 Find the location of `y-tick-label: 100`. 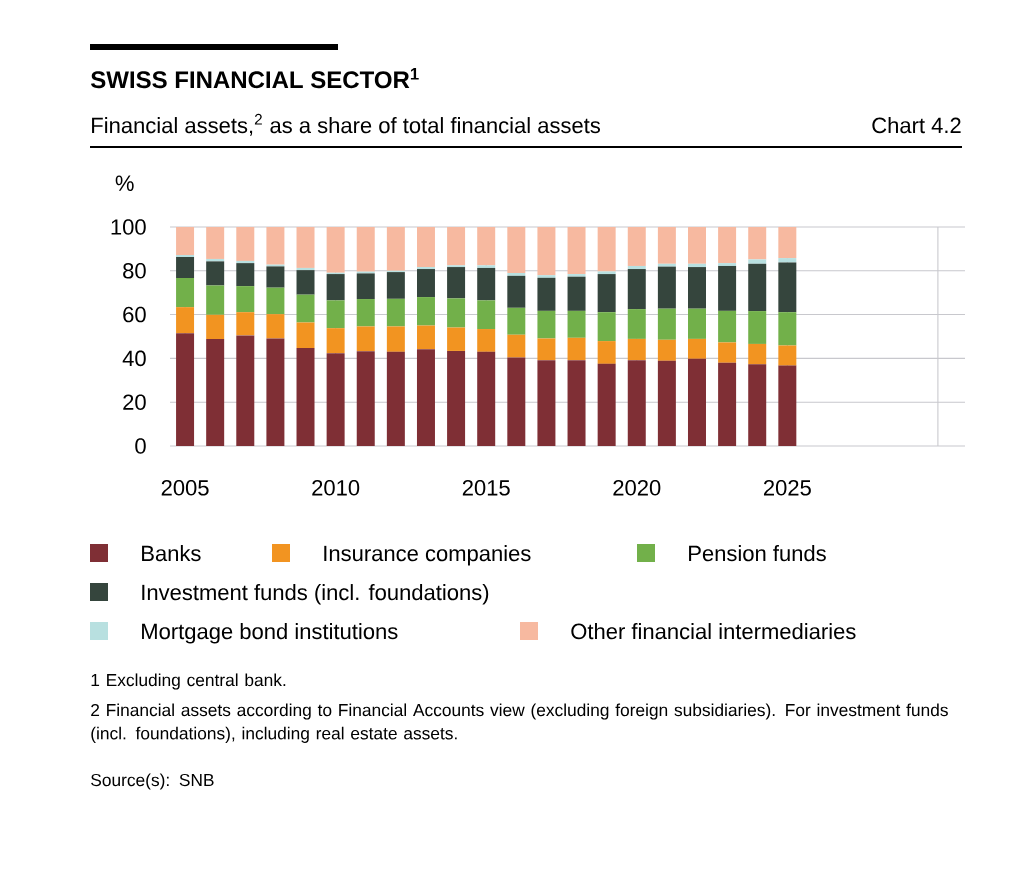

y-tick-label: 100 is located at coordinates (128, 227).